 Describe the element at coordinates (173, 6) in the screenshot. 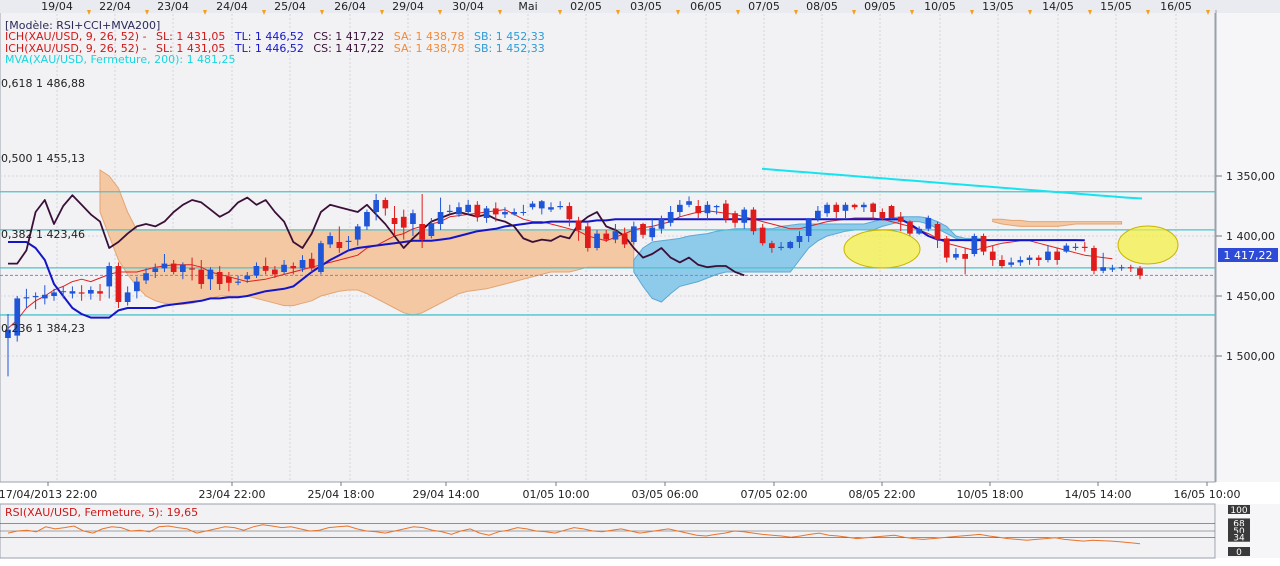

I see `top-date-label: 23/04` at that location.